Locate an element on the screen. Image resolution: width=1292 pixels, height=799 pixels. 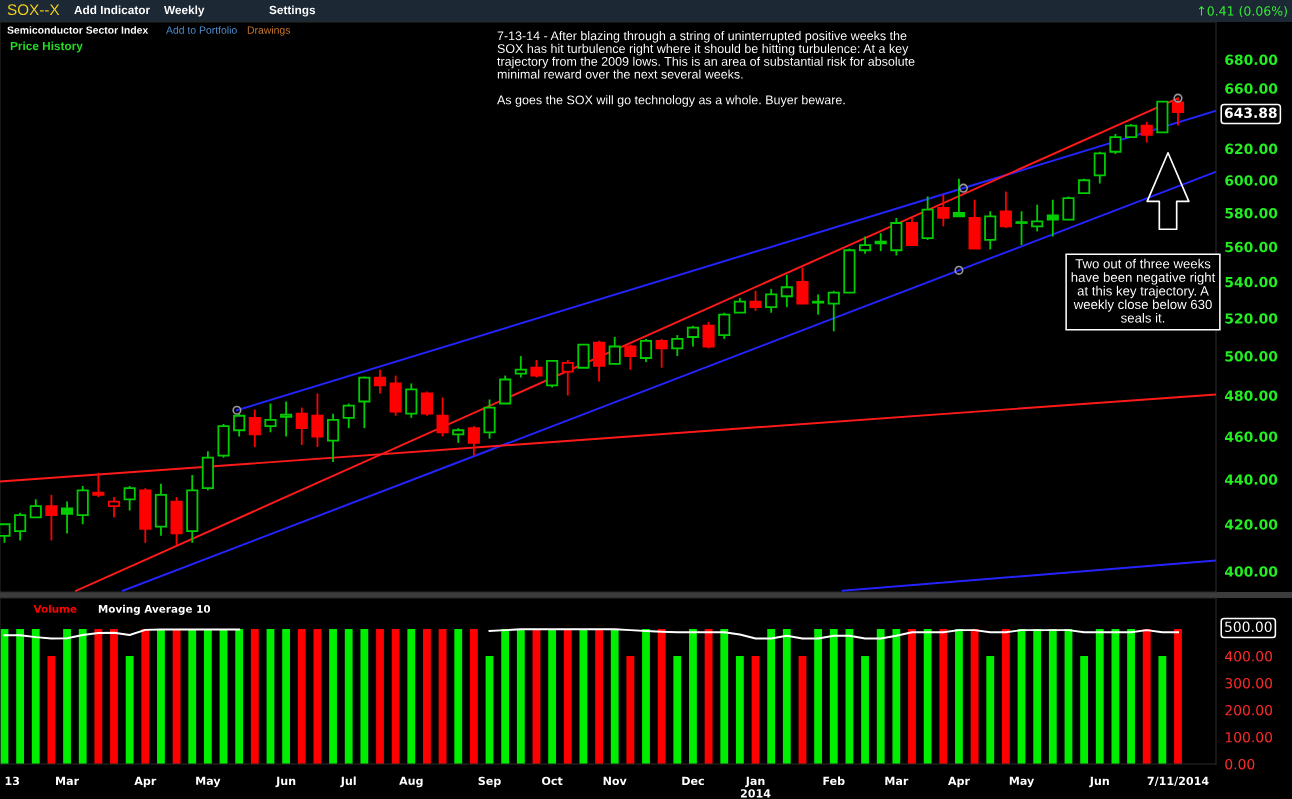
x-tick-label: Jan 2014 is located at coordinates (755, 787).